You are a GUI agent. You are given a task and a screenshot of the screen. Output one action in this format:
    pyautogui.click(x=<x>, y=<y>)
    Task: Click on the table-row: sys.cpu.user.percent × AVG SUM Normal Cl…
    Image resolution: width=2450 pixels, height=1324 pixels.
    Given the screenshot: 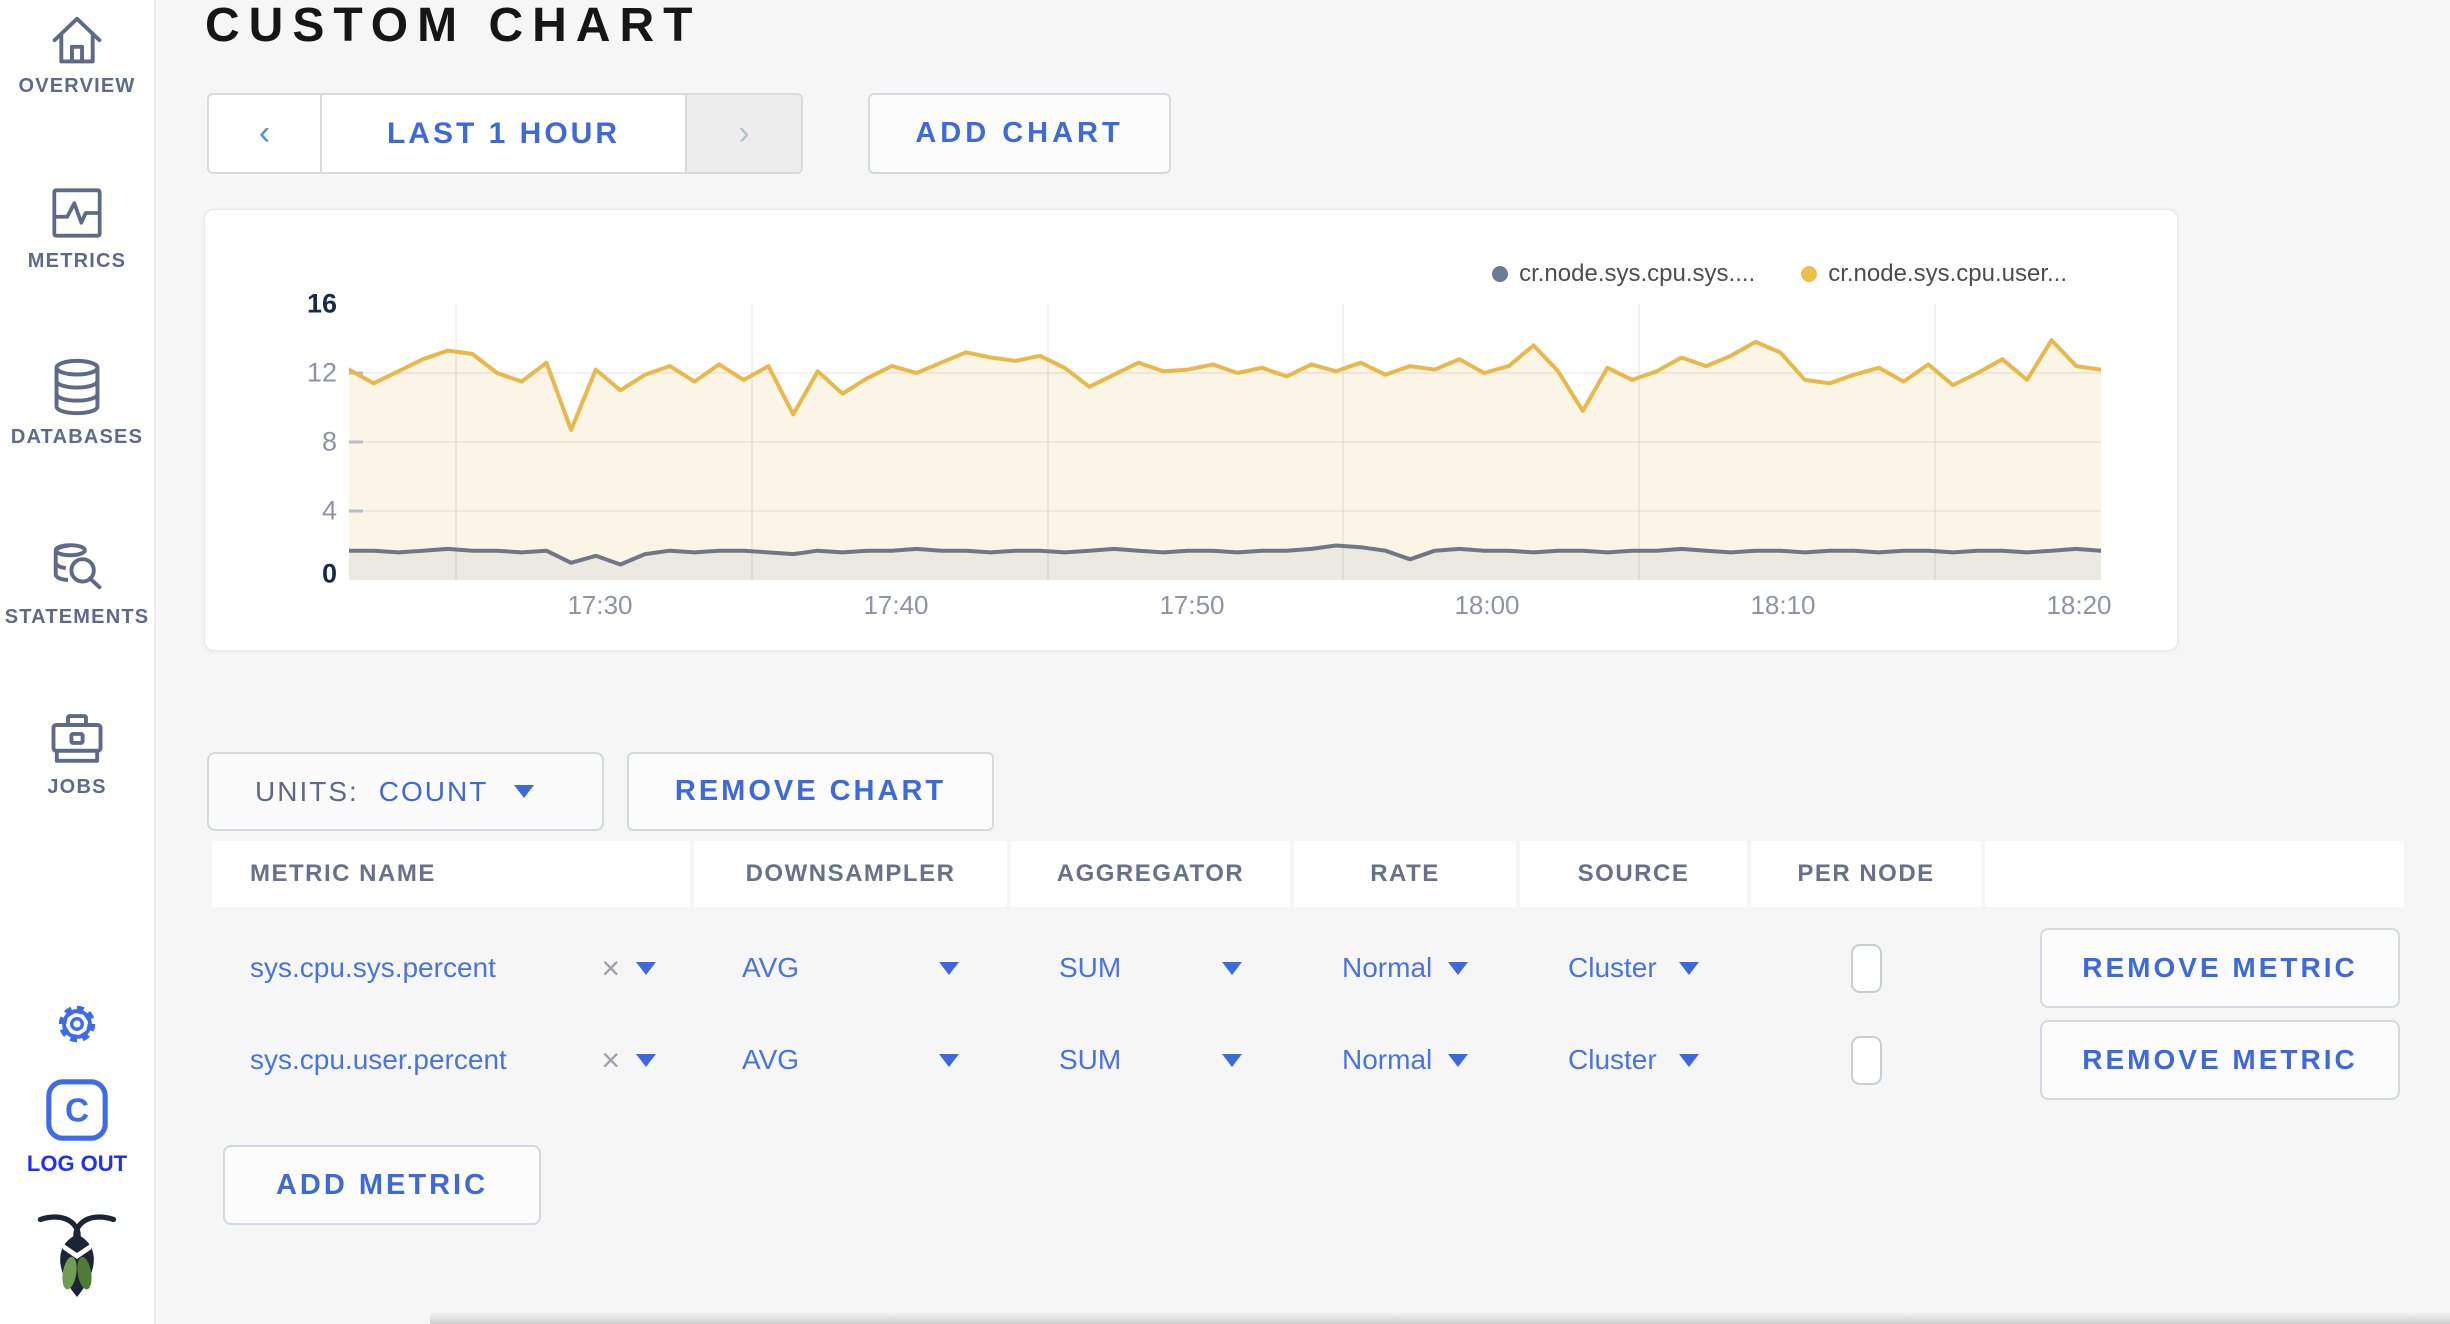 What is the action you would take?
    pyautogui.click(x=1308, y=1060)
    